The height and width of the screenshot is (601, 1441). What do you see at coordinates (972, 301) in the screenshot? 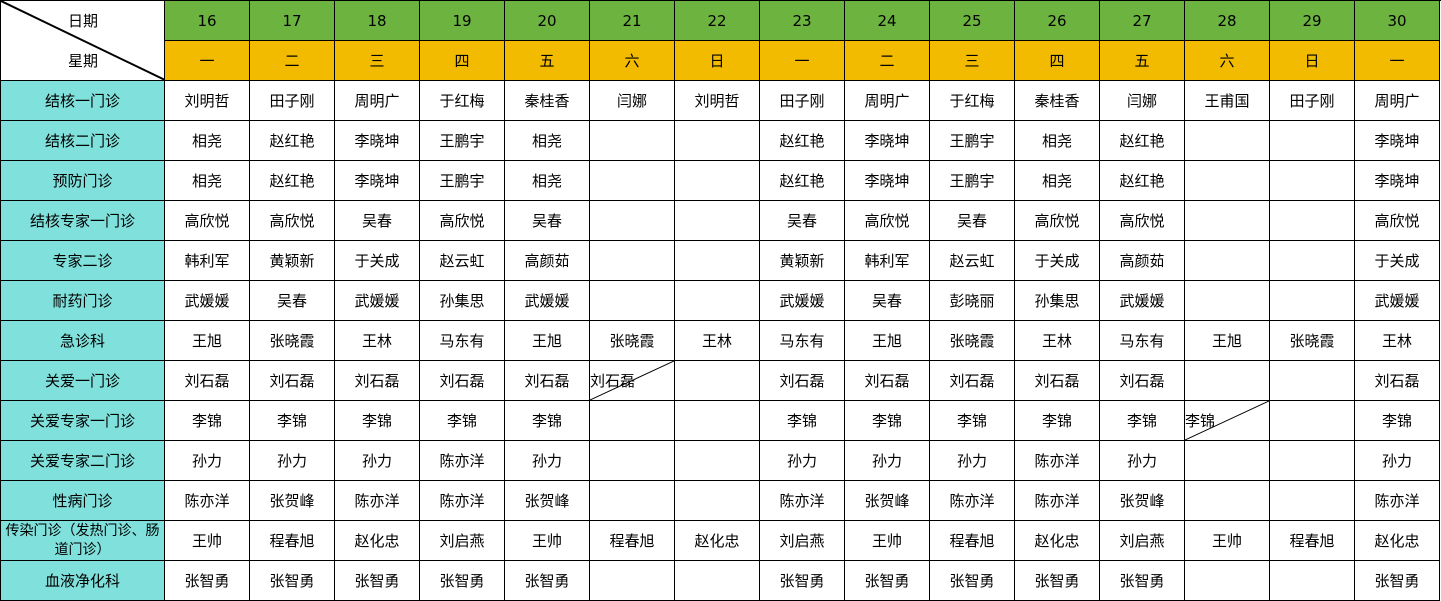
I see `duty-cell: 彭晓丽` at bounding box center [972, 301].